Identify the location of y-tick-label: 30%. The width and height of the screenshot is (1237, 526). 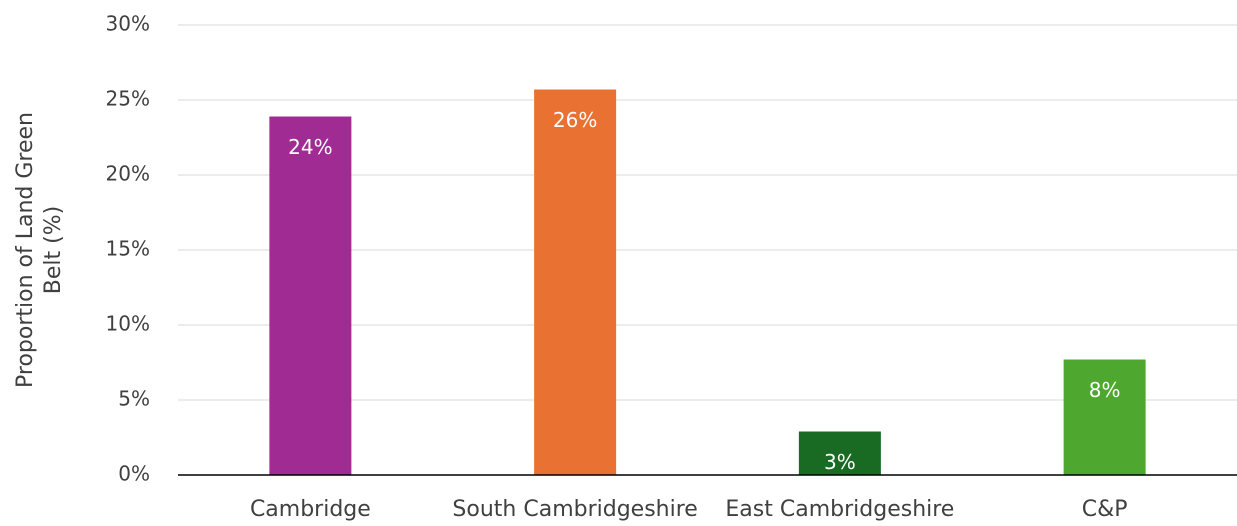
(128, 24).